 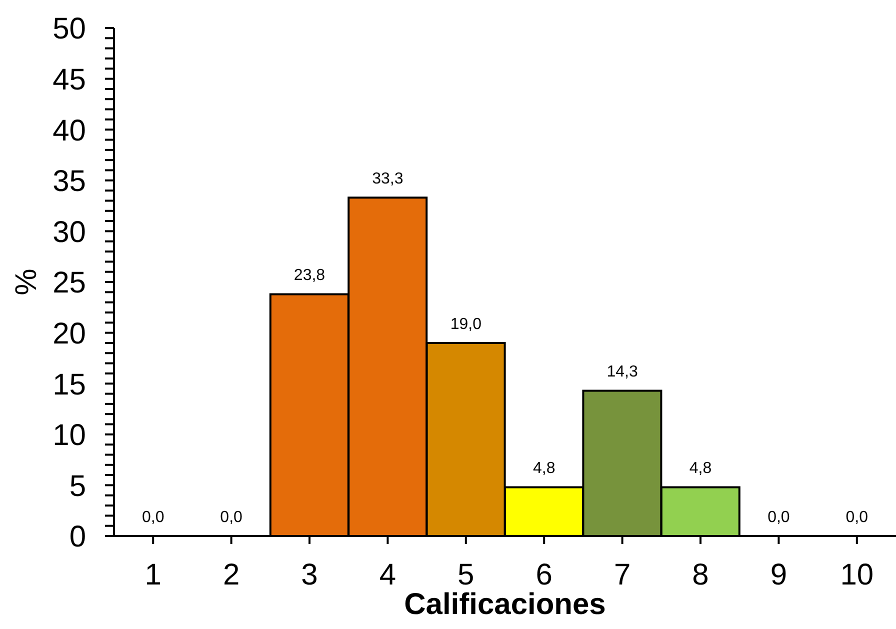 What do you see at coordinates (69, 385) in the screenshot?
I see `y-tick-label: 15` at bounding box center [69, 385].